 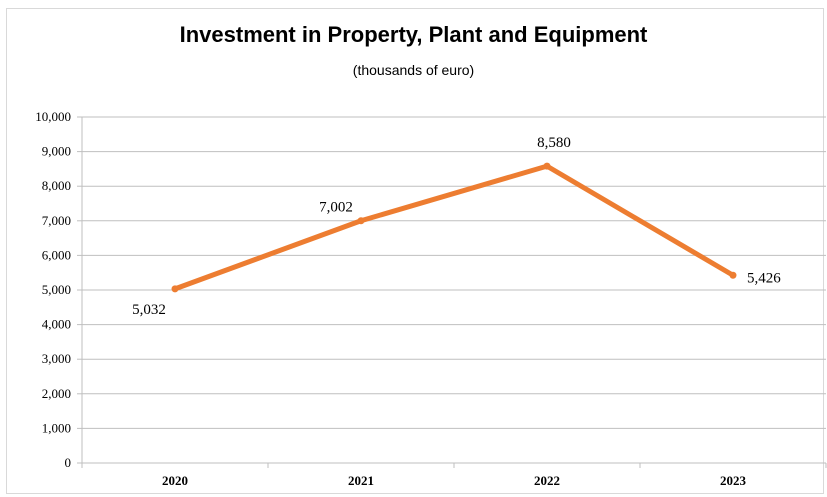 What do you see at coordinates (56, 254) in the screenshot?
I see `y-tick-label: 6,000` at bounding box center [56, 254].